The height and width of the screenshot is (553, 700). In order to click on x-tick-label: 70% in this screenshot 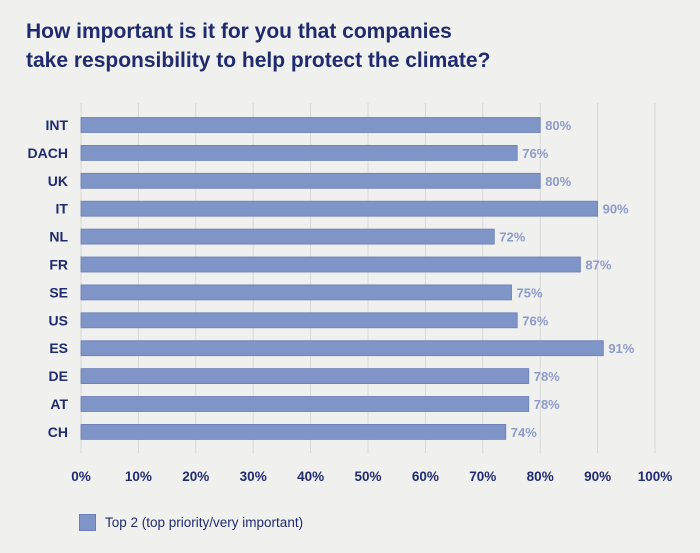, I will do `click(482, 476)`.